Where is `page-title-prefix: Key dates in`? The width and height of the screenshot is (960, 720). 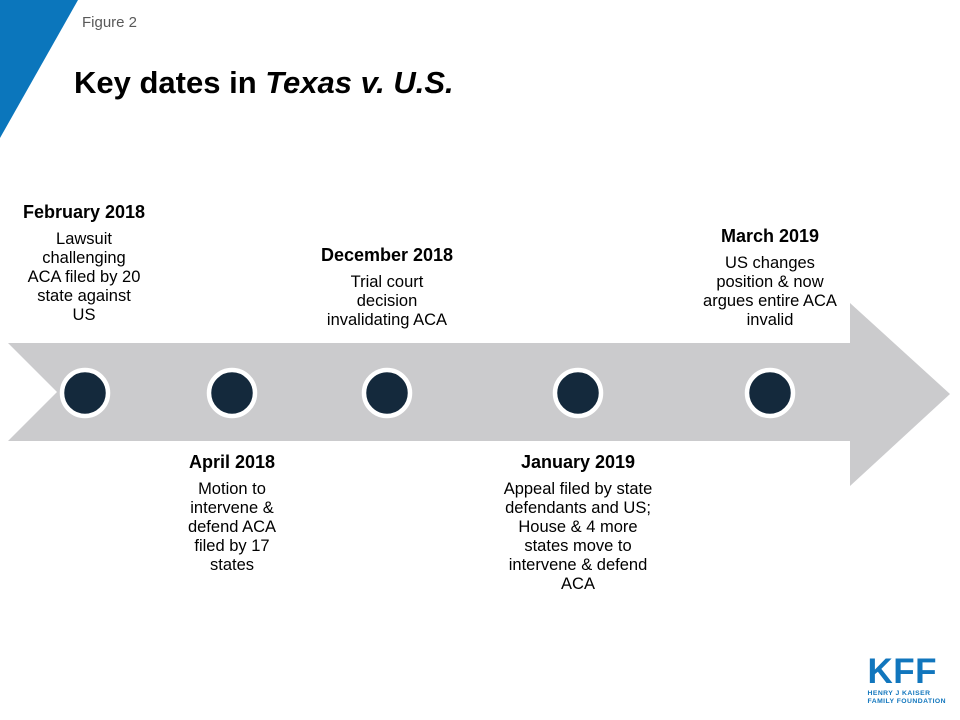
page-title-prefix: Key dates in is located at coordinates (170, 82).